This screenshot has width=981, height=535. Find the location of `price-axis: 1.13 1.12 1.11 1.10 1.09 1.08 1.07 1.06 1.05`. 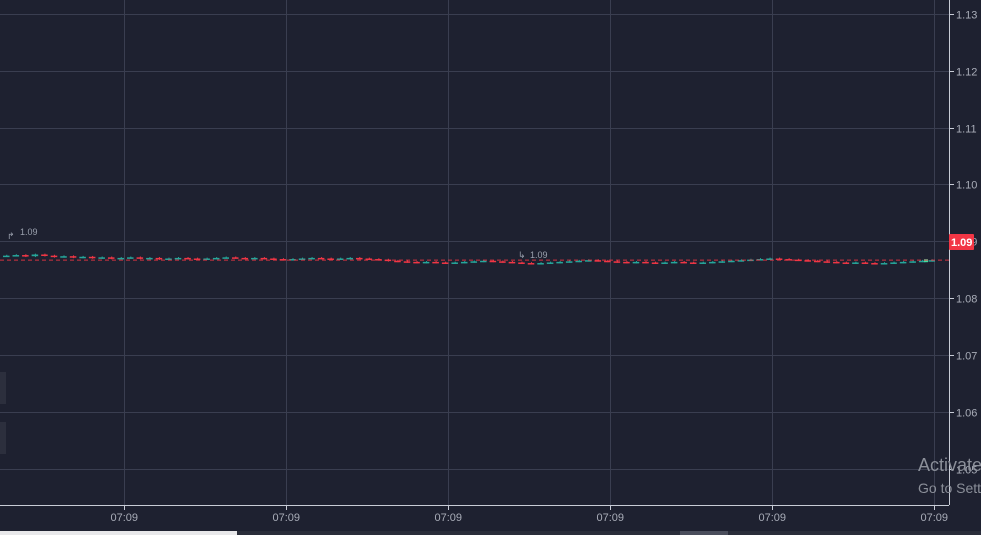

price-axis: 1.13 1.12 1.11 1.10 1.09 1.08 1.07 1.06 1.05 is located at coordinates (963, 243).